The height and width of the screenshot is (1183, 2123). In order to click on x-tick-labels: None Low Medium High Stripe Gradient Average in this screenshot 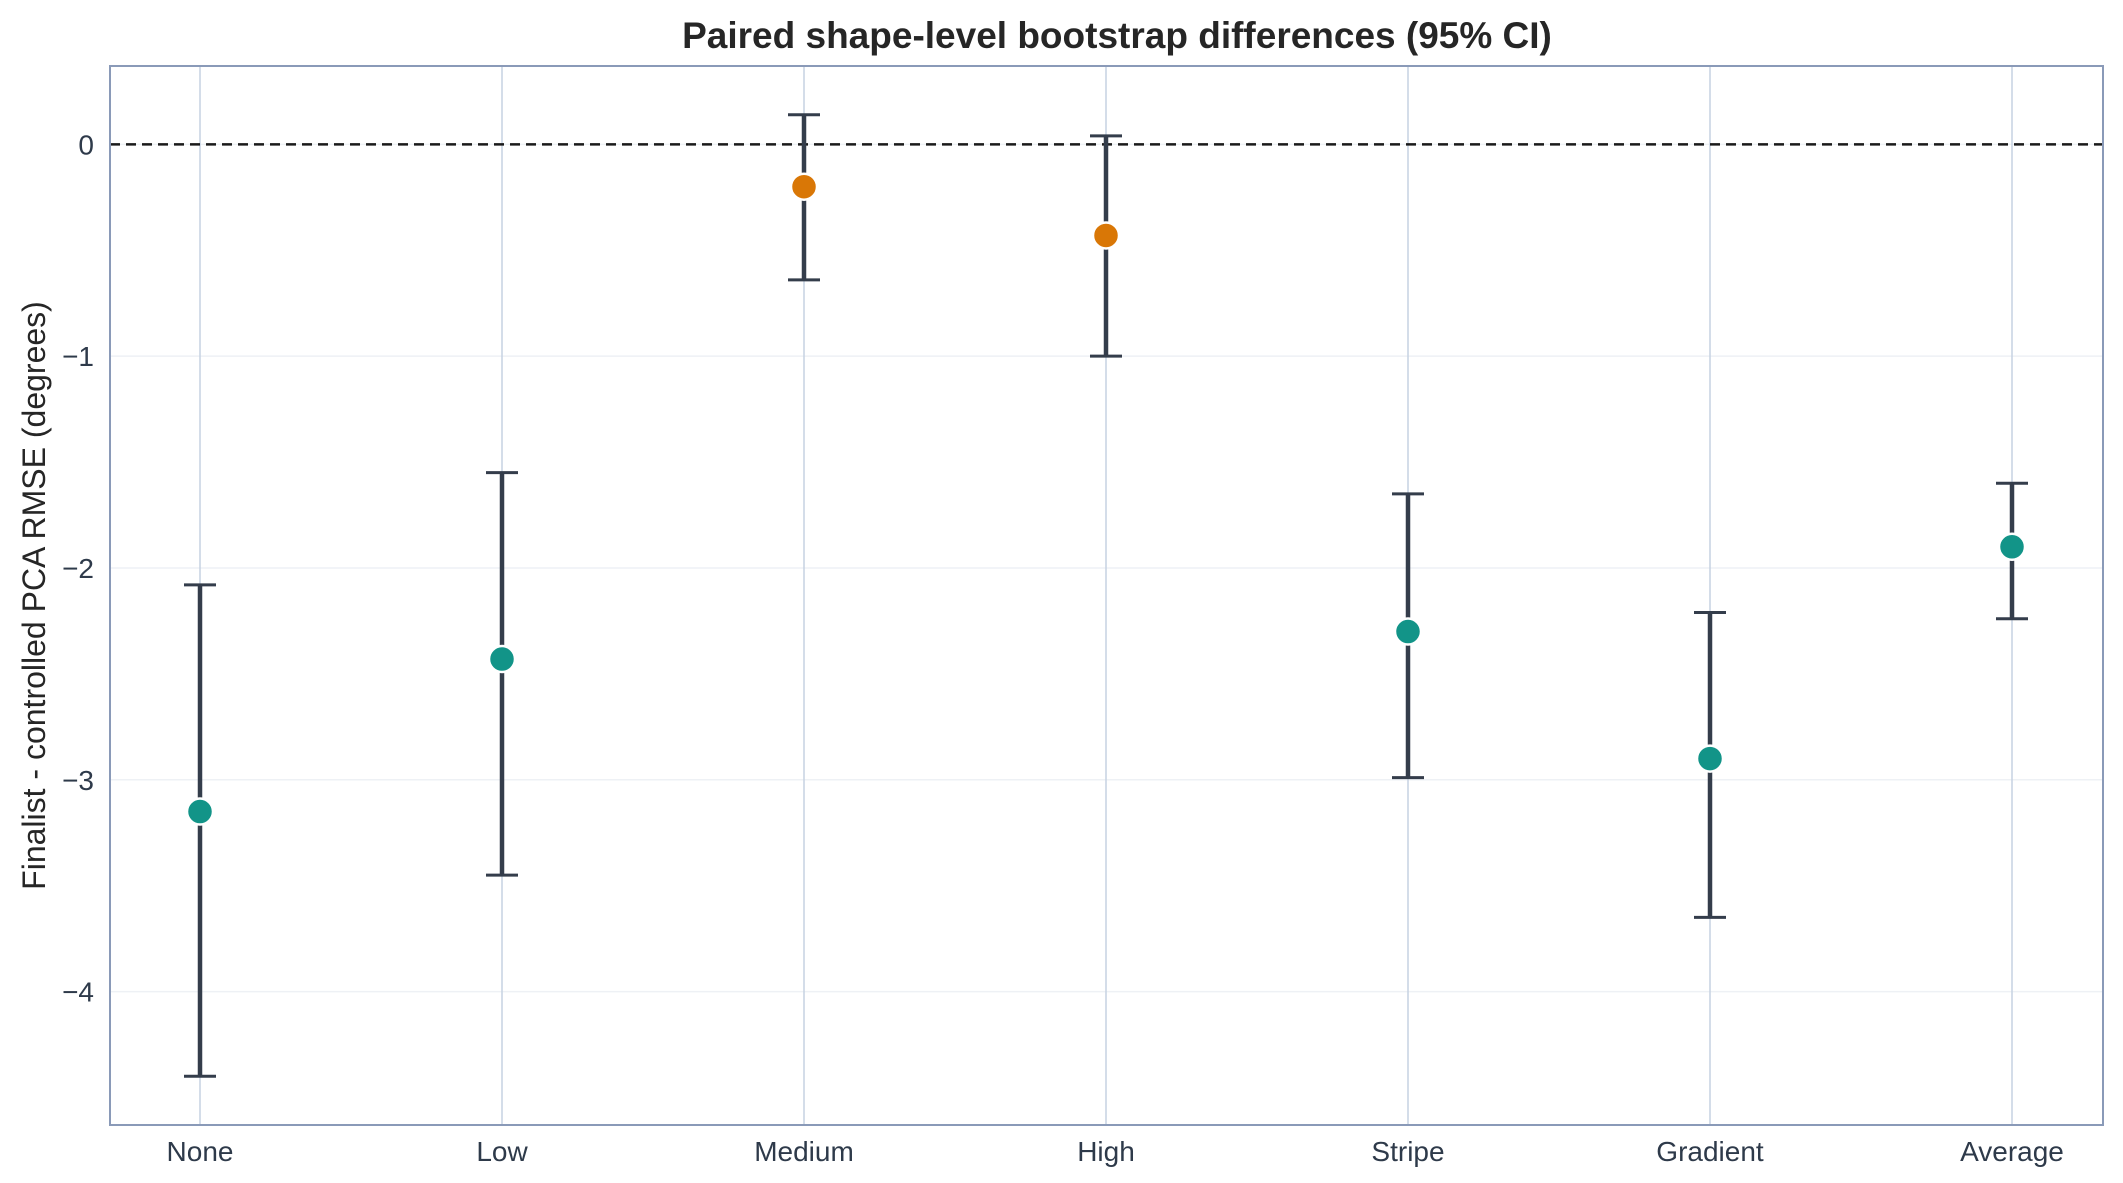, I will do `click(1115, 1151)`.